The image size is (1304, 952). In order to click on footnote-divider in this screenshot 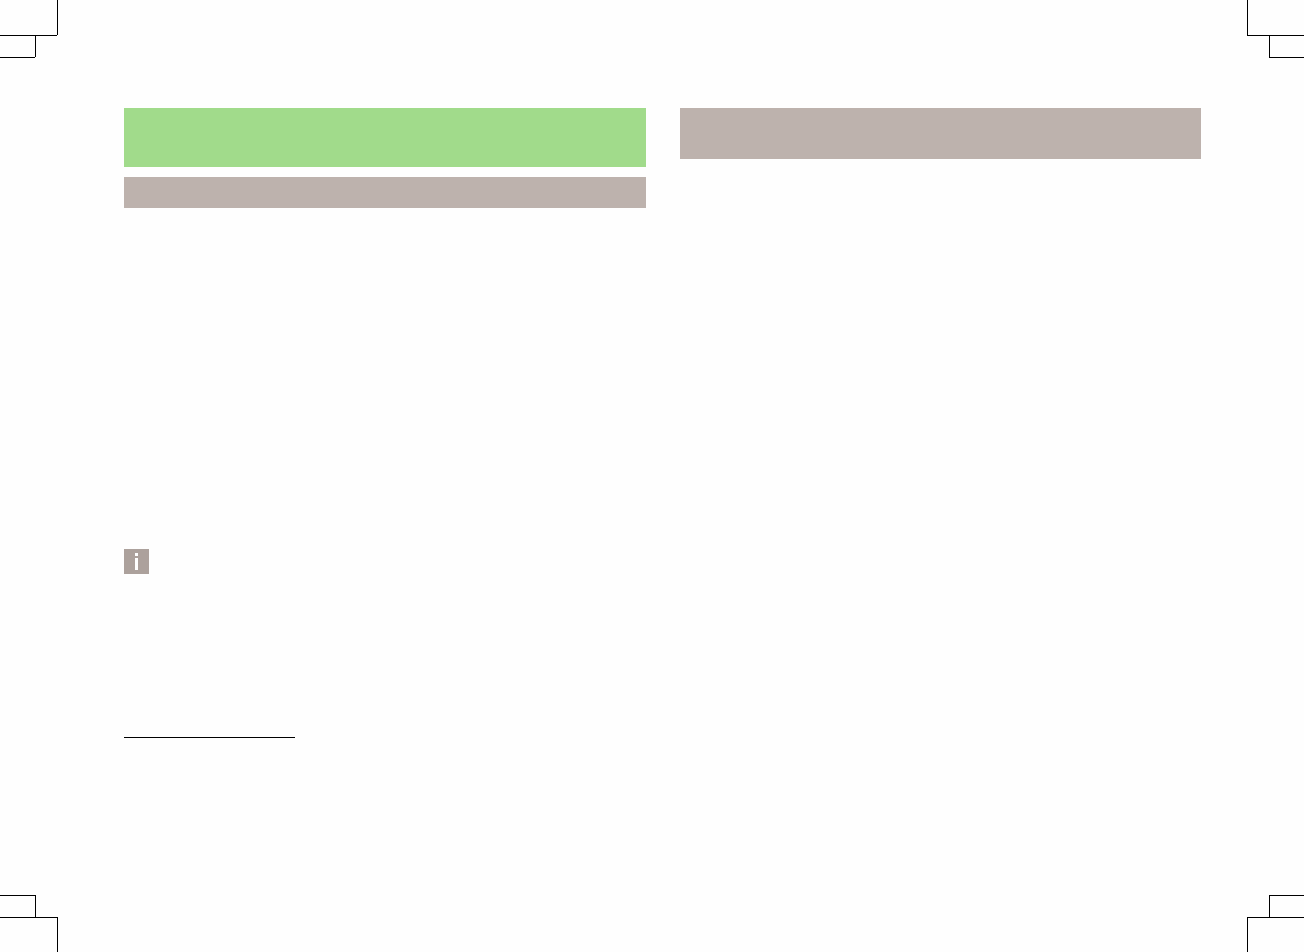, I will do `click(209, 737)`.